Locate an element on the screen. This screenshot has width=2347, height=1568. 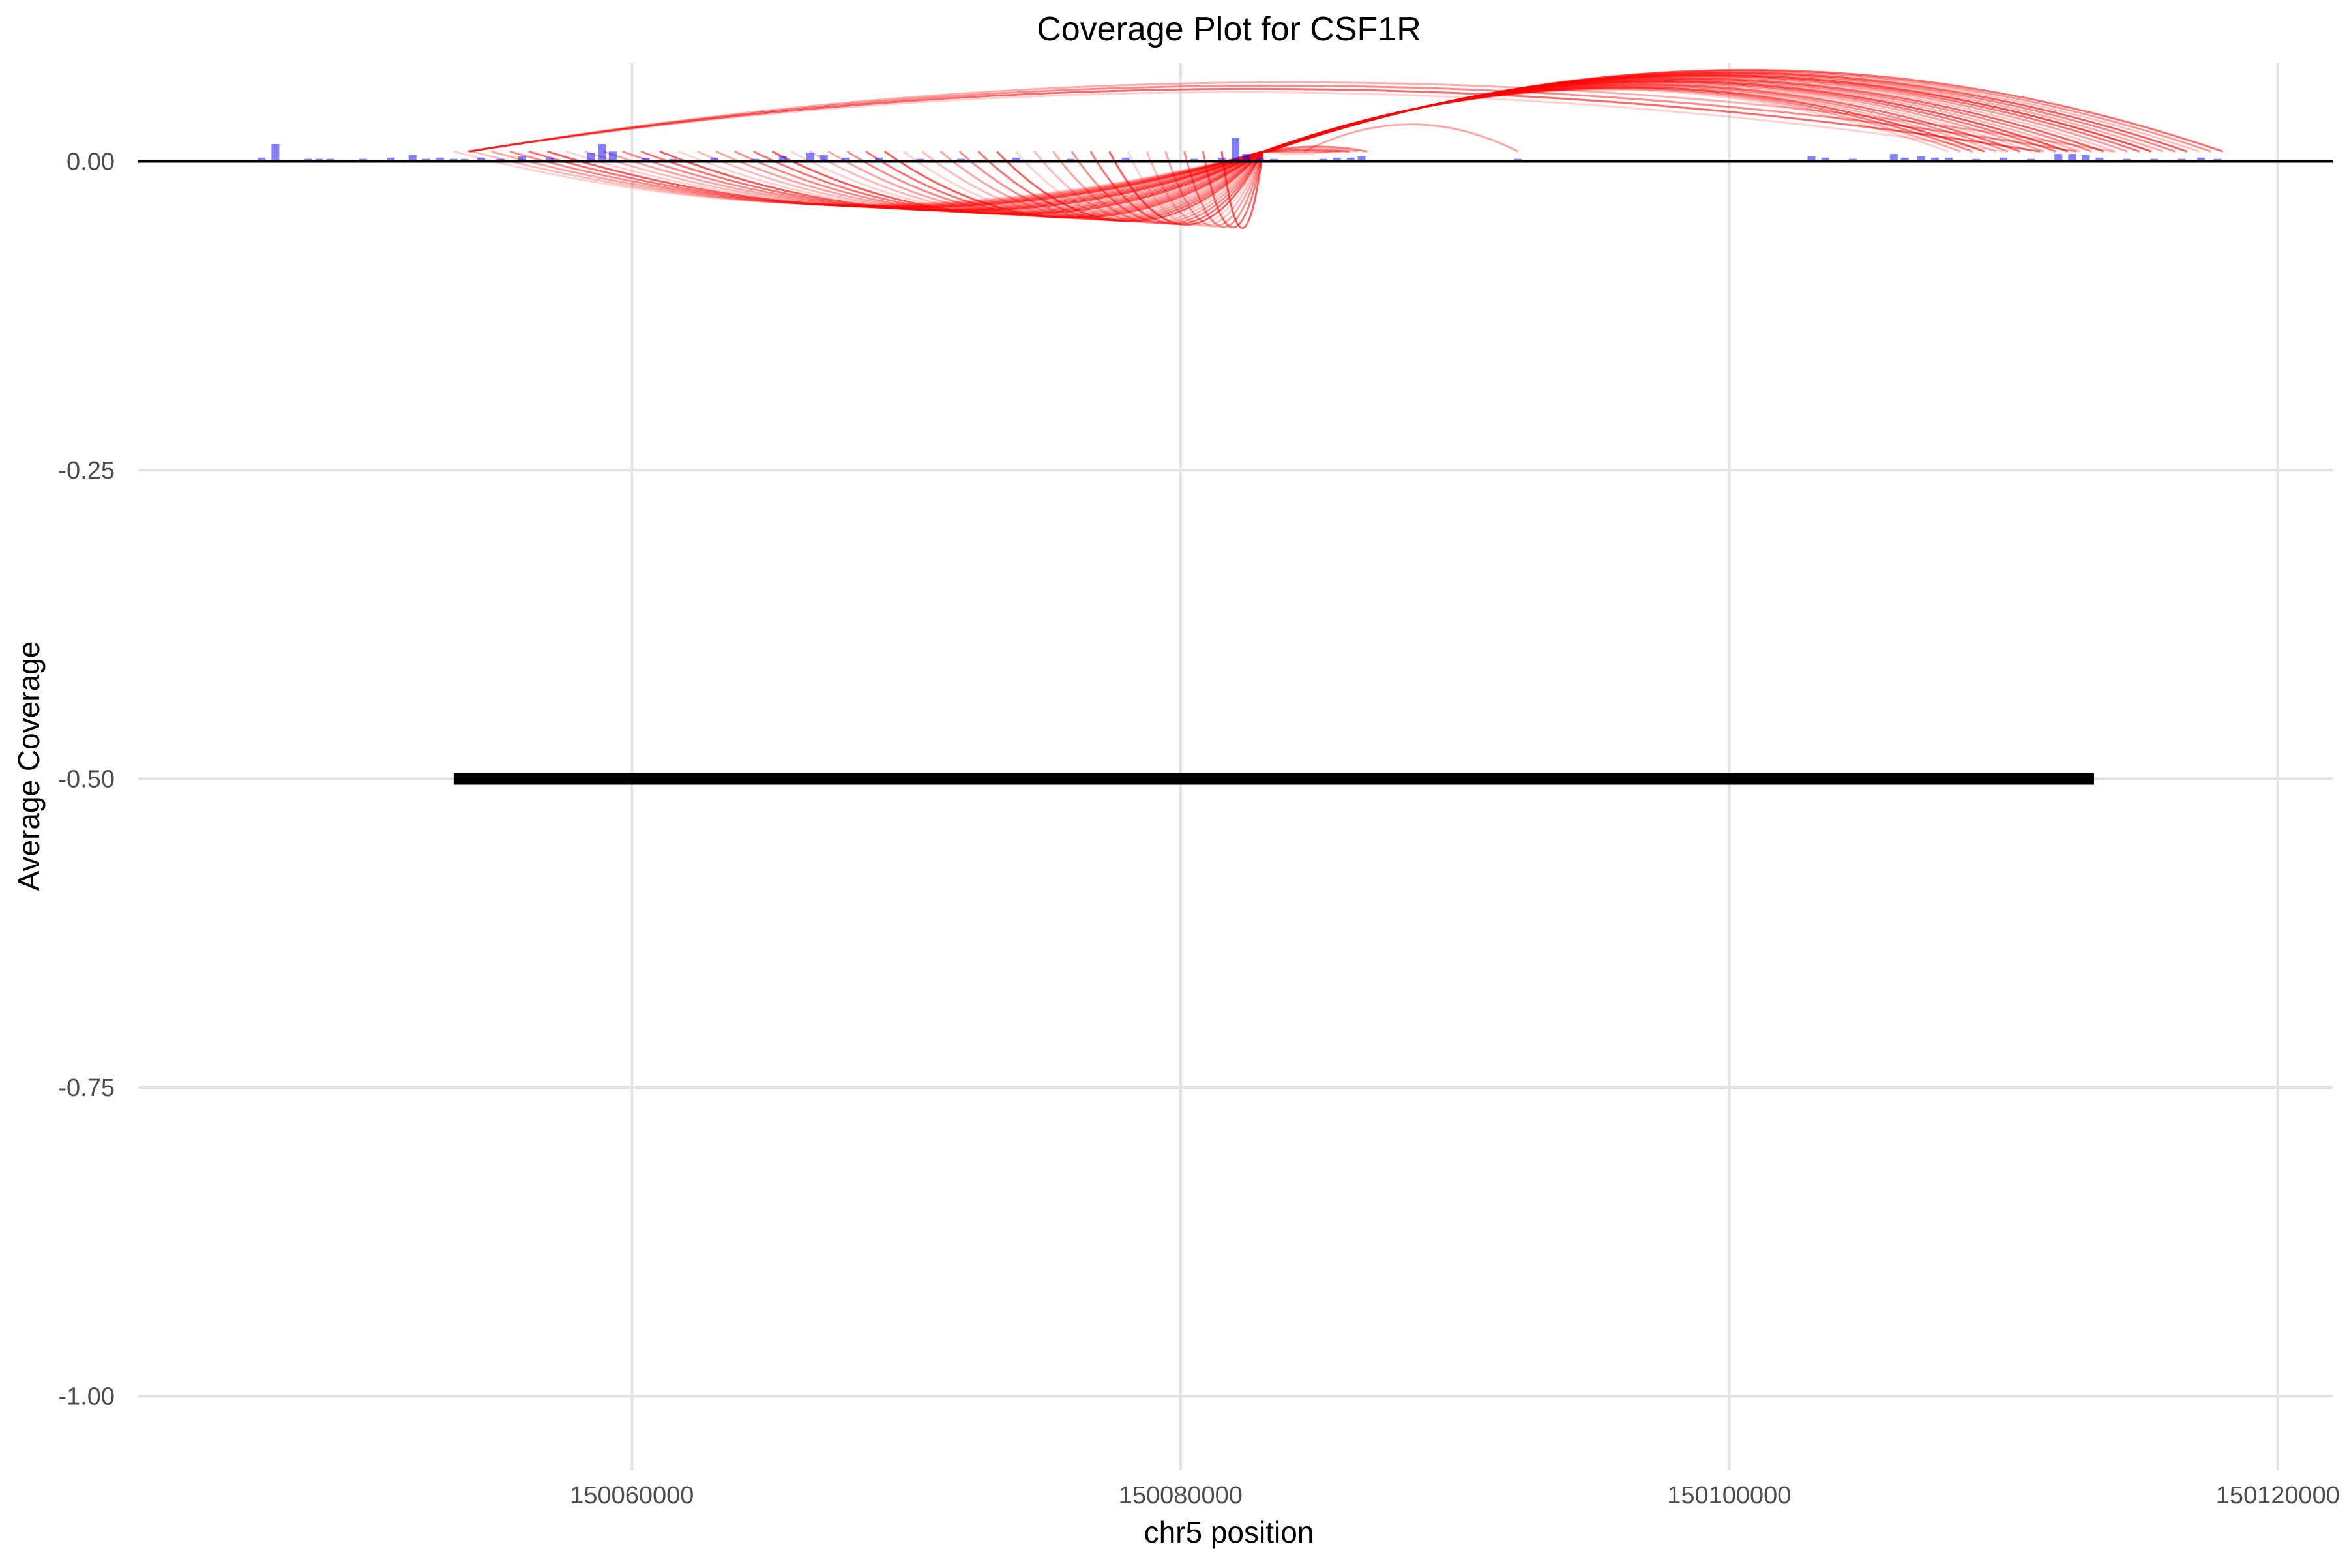
x-tick-label: 150080000 is located at coordinates (1181, 1495).